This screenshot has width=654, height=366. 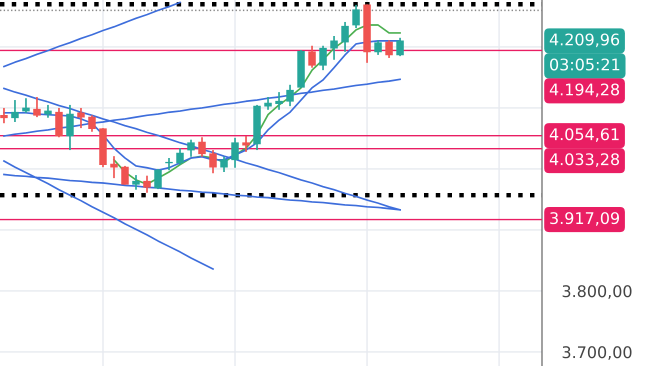 I want to click on y-tick-label: 3.700,00, so click(x=597, y=353).